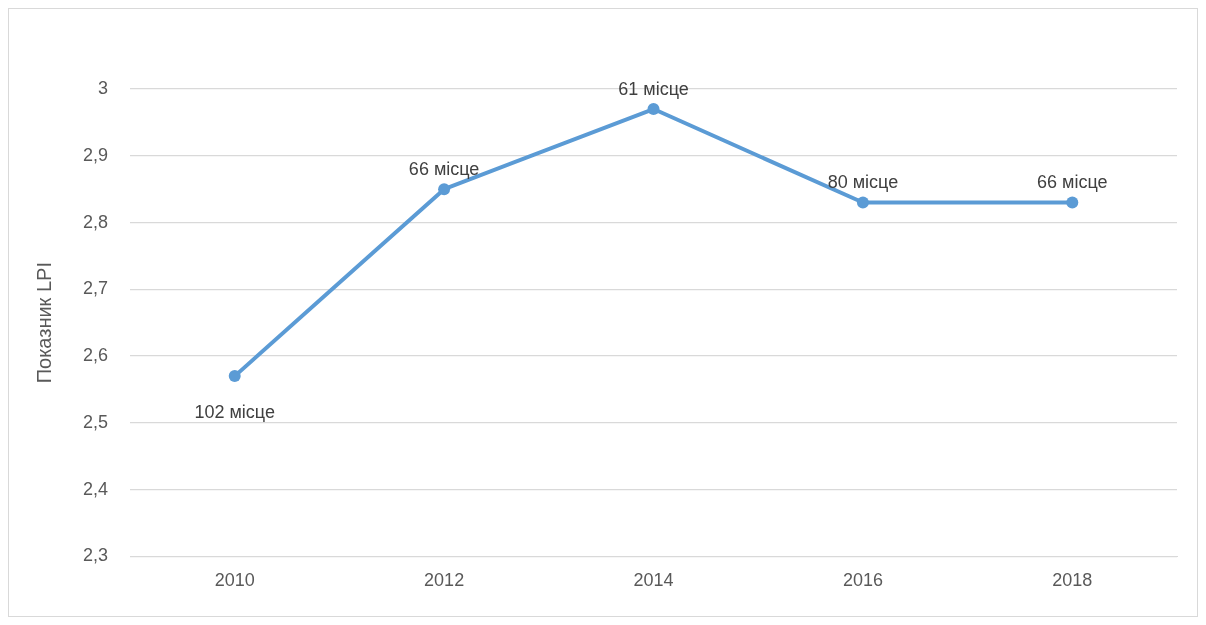 This screenshot has height=625, width=1206. Describe the element at coordinates (95, 555) in the screenshot. I see `y-tick-label: 2,3` at that location.